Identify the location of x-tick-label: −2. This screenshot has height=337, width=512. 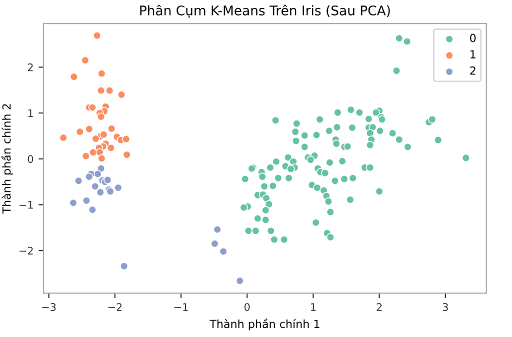
(115, 307).